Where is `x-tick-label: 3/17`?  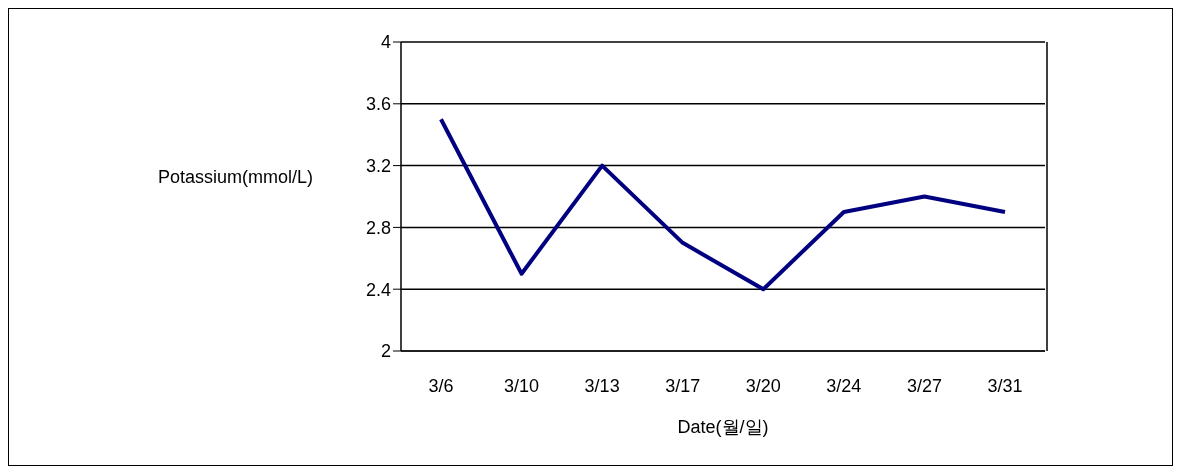
x-tick-label: 3/17 is located at coordinates (683, 385).